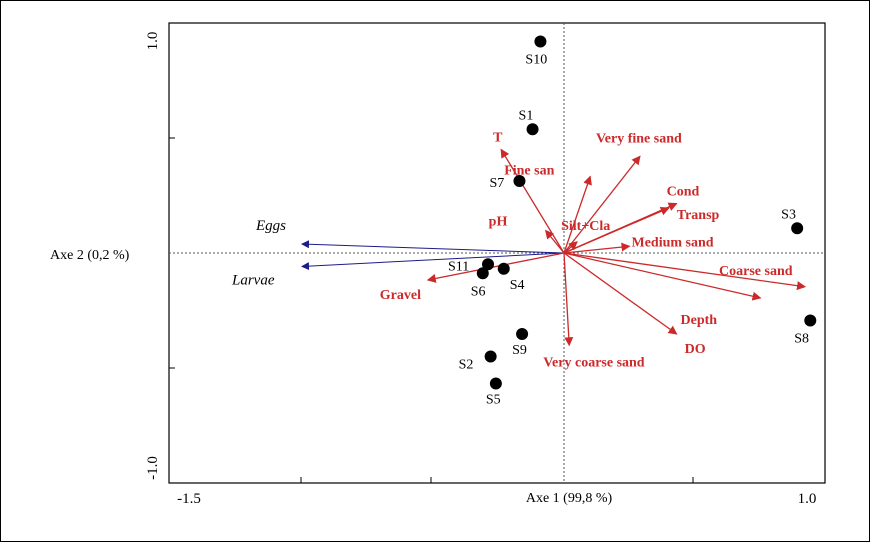 The height and width of the screenshot is (545, 872). Describe the element at coordinates (529, 171) in the screenshot. I see `env-label-fine-san: Fine san` at that location.